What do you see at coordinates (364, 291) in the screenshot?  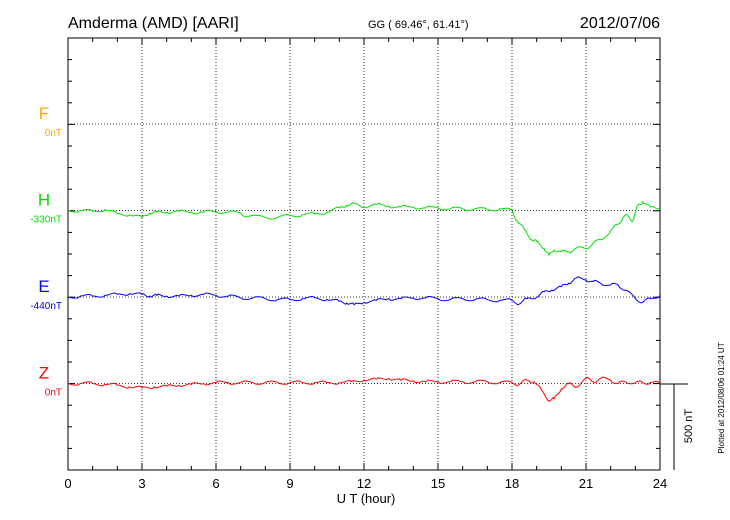 I see `series-line-e` at bounding box center [364, 291].